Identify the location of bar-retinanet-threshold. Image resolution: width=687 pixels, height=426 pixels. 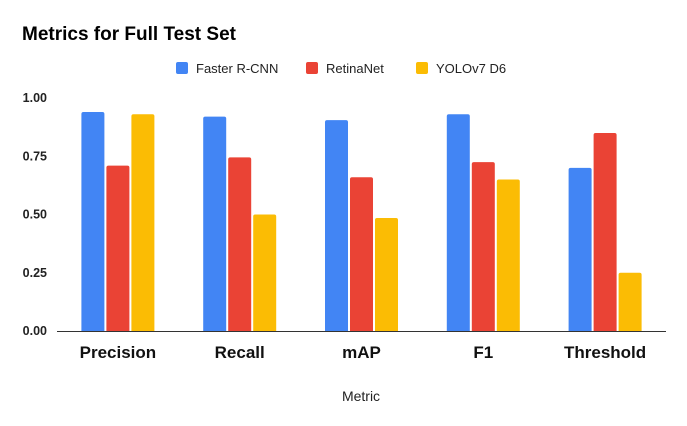
(605, 232).